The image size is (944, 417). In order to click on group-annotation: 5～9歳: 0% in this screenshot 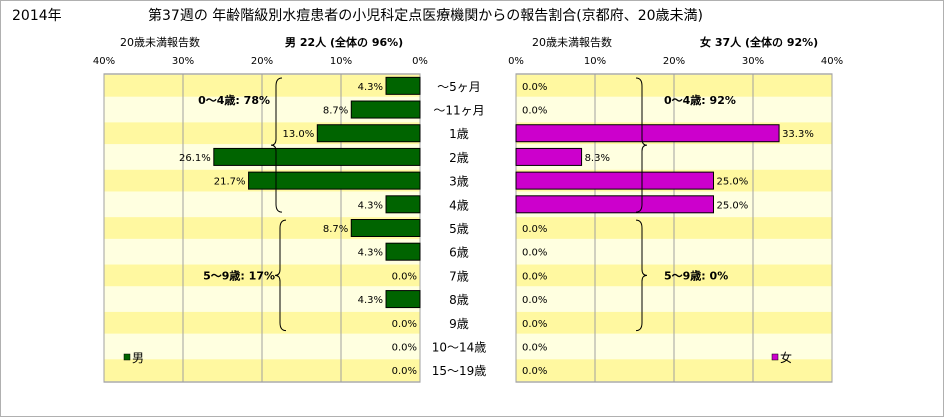, I will do `click(696, 275)`.